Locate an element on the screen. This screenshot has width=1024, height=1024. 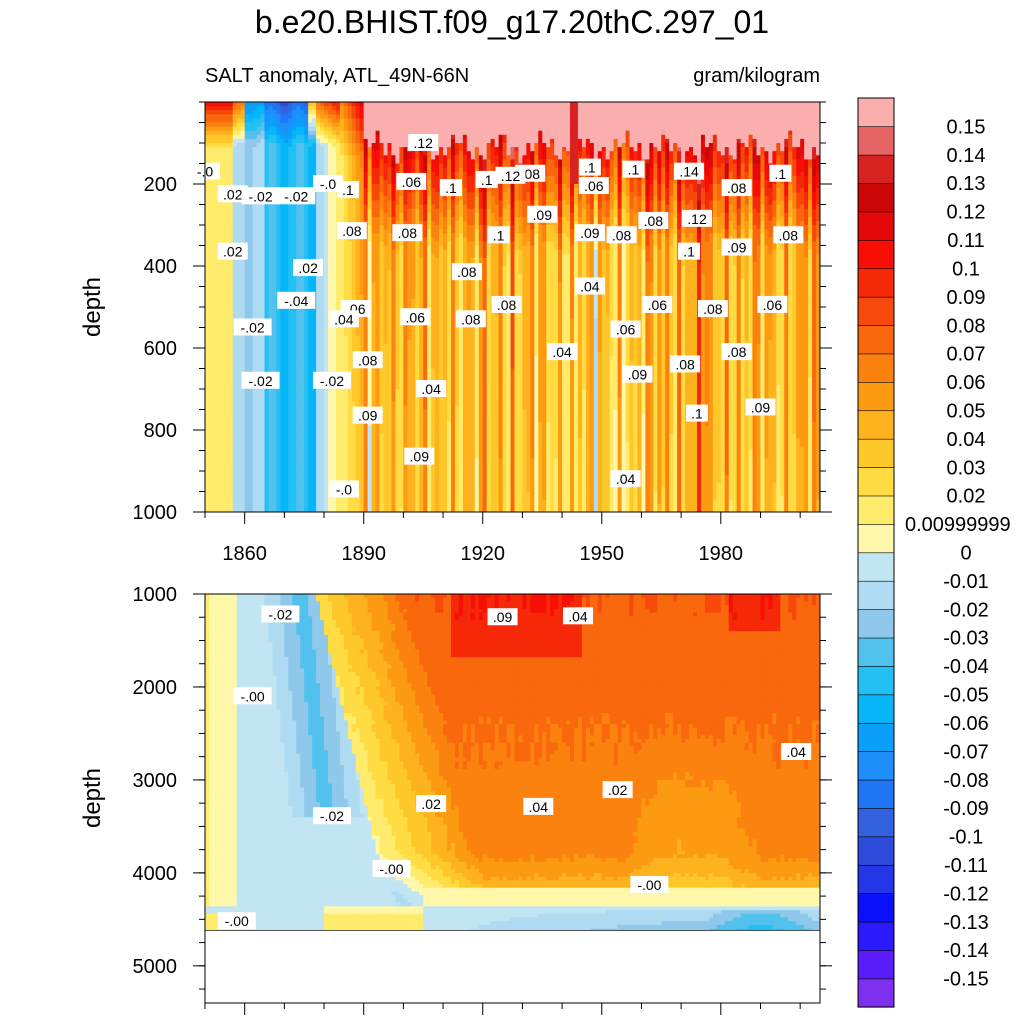
colorbar-label: -0.04 is located at coordinates (966, 667).